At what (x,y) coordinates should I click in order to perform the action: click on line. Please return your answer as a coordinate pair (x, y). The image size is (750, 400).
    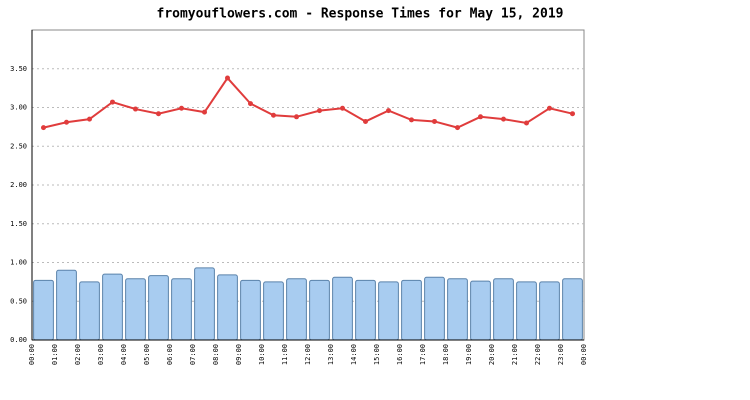
    Looking at the image, I should click on (308, 102).